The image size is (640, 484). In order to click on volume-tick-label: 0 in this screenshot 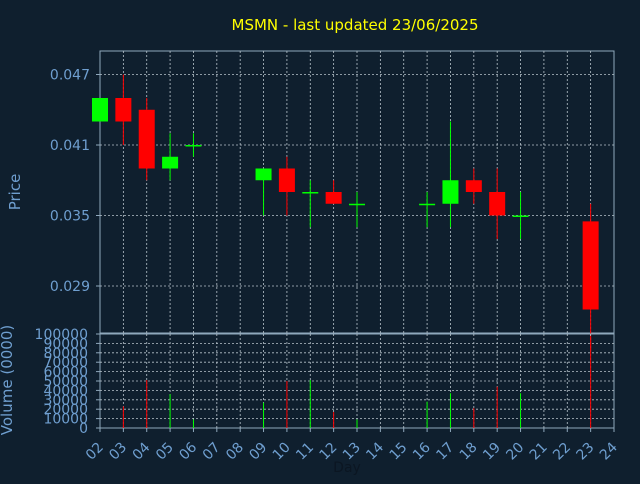, I will do `click(83, 429)`.